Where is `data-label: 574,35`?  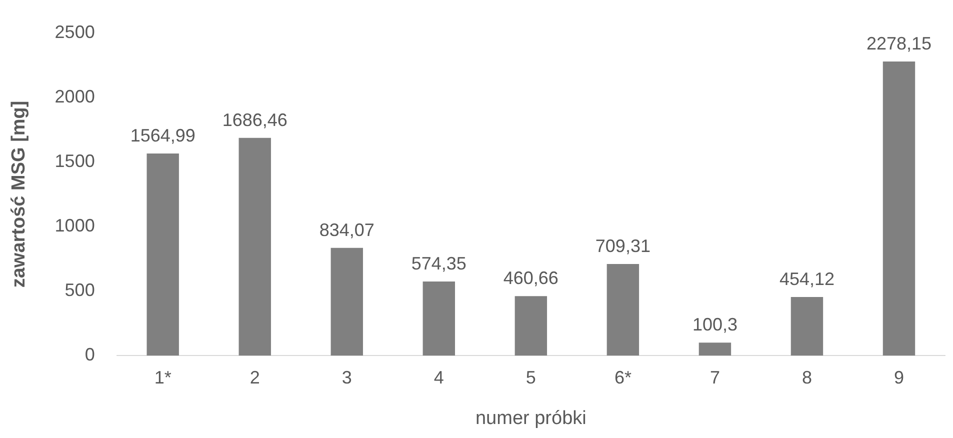
data-label: 574,35 is located at coordinates (438, 263).